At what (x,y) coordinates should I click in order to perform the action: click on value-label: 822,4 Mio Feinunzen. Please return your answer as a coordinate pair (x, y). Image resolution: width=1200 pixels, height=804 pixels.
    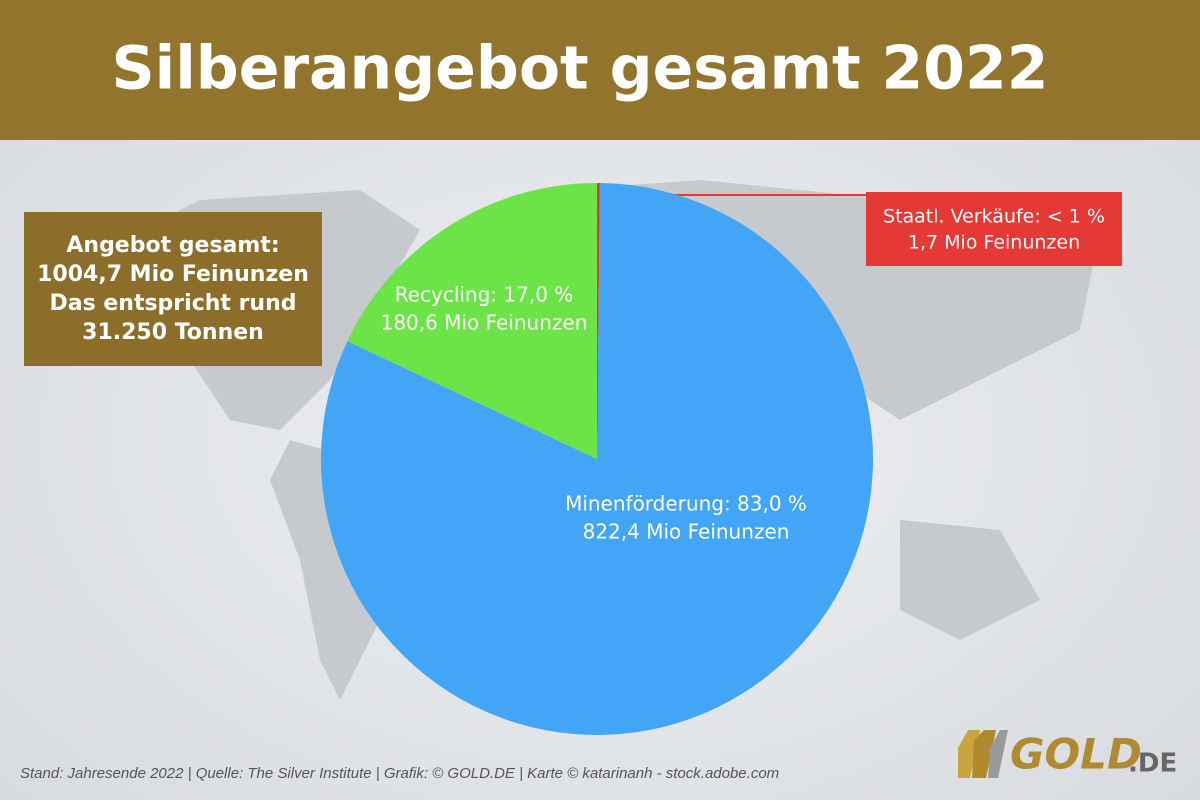
    Looking at the image, I should click on (686, 532).